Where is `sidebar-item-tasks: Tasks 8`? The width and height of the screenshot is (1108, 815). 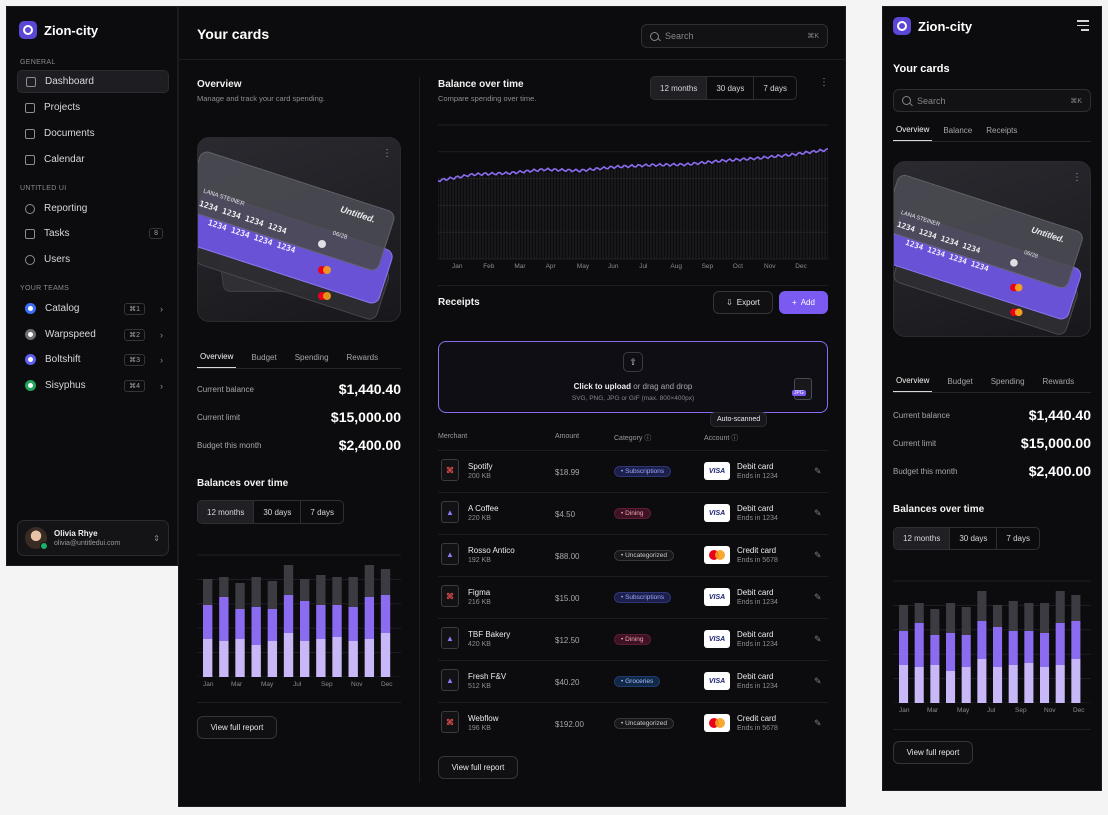
sidebar-item-tasks: Tasks 8 is located at coordinates (93, 233).